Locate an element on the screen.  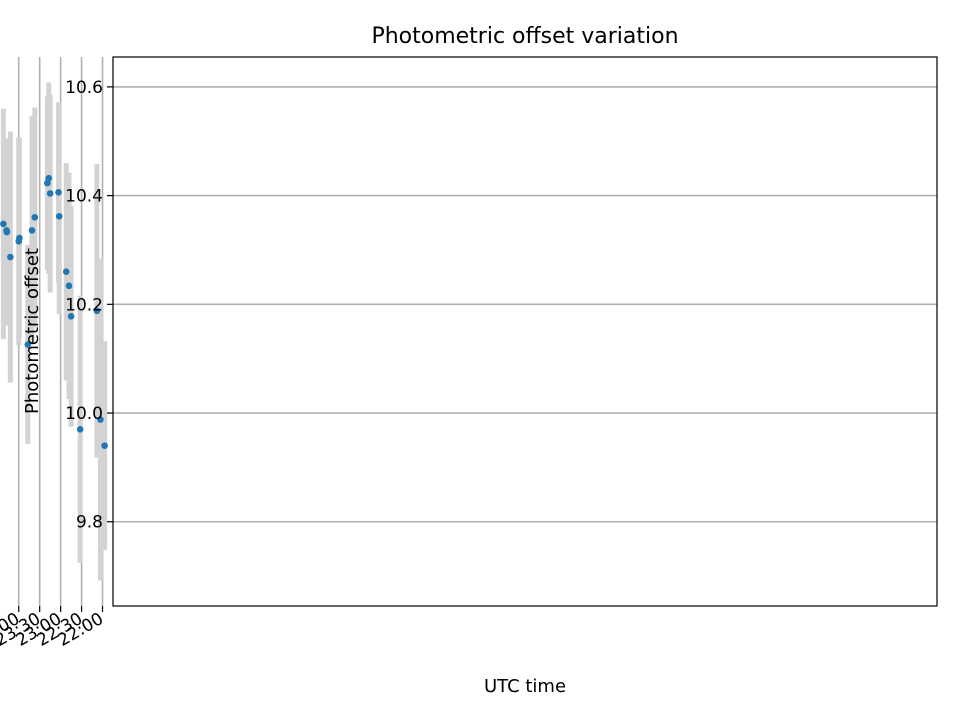
y-tick-label: 10.2 is located at coordinates (84, 305).